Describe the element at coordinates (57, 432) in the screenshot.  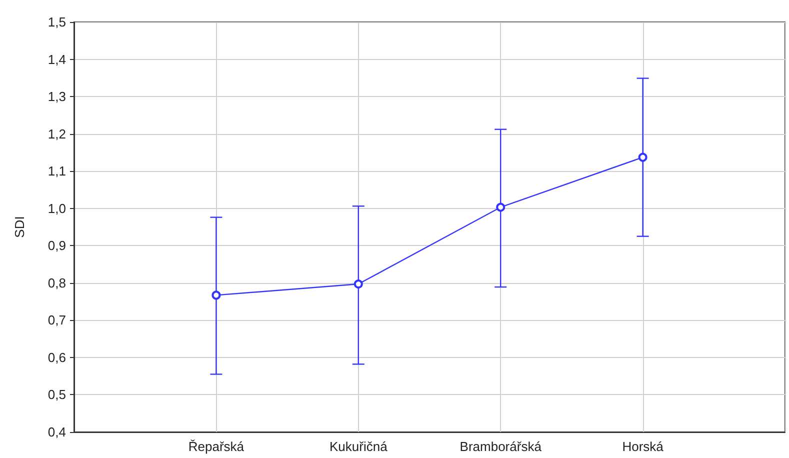
I see `y-tick-label: 0,4` at that location.